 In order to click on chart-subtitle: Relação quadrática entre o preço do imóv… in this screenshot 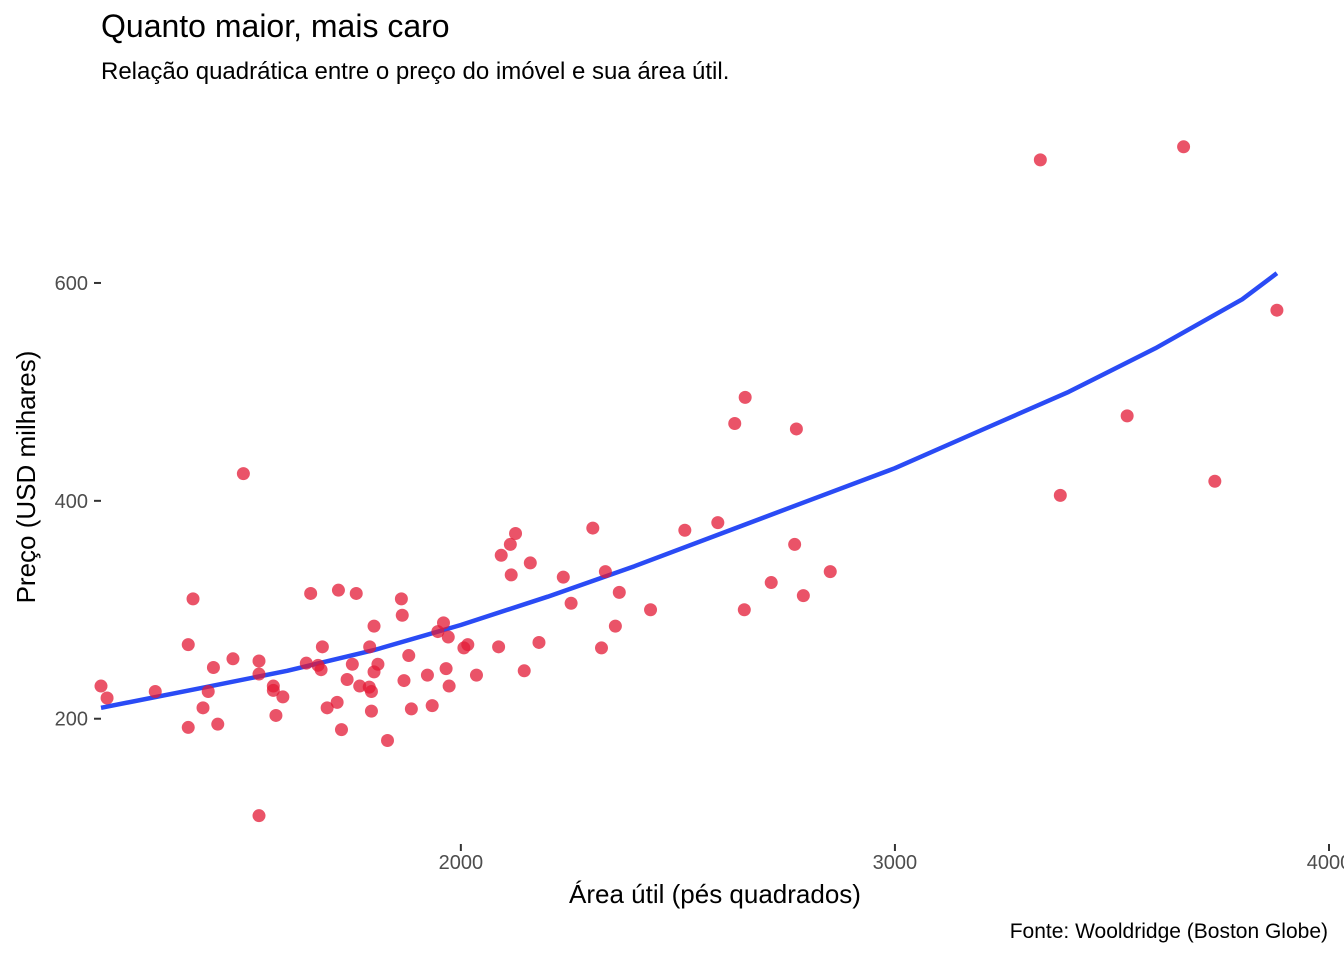, I will do `click(415, 71)`.